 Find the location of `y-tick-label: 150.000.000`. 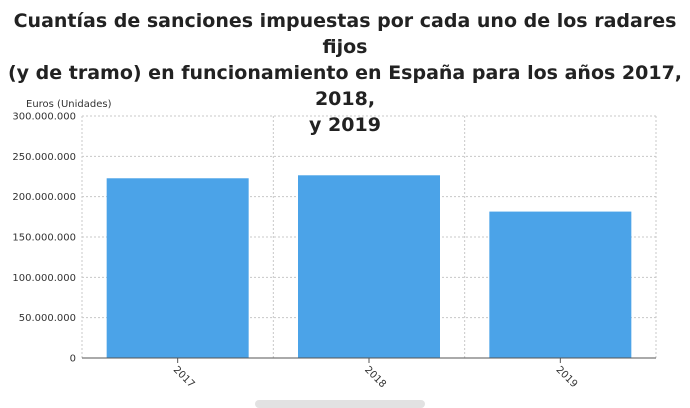

y-tick-label: 150.000.000 is located at coordinates (44, 238).